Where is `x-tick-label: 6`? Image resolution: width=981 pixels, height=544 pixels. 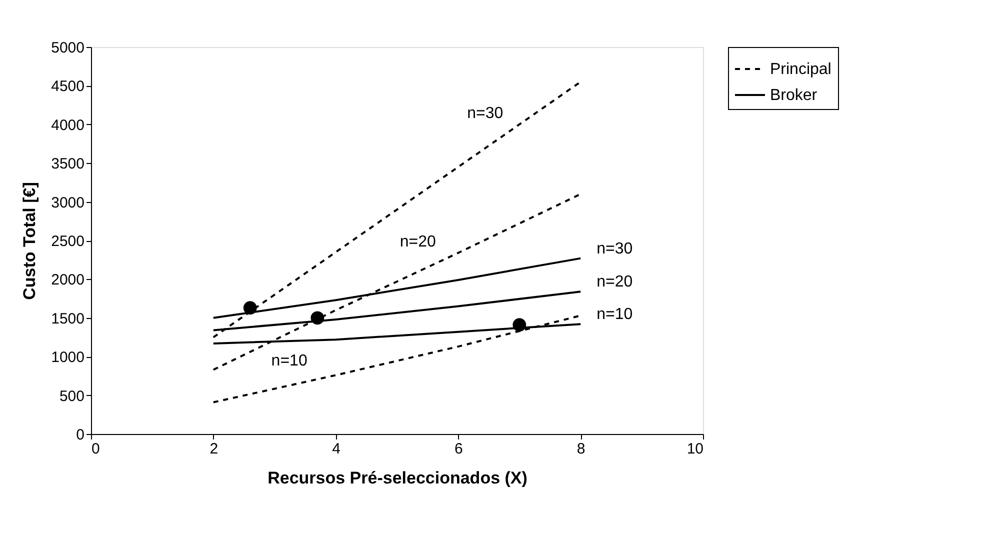 x-tick-label: 6 is located at coordinates (458, 449).